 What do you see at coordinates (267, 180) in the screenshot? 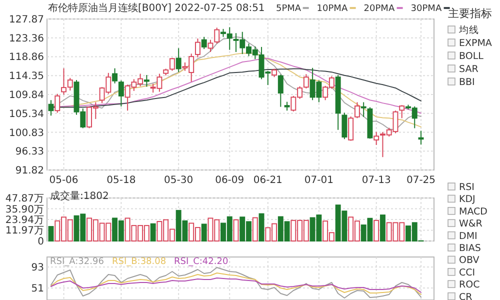
I see `x-tick-label: 06-21` at bounding box center [267, 180].